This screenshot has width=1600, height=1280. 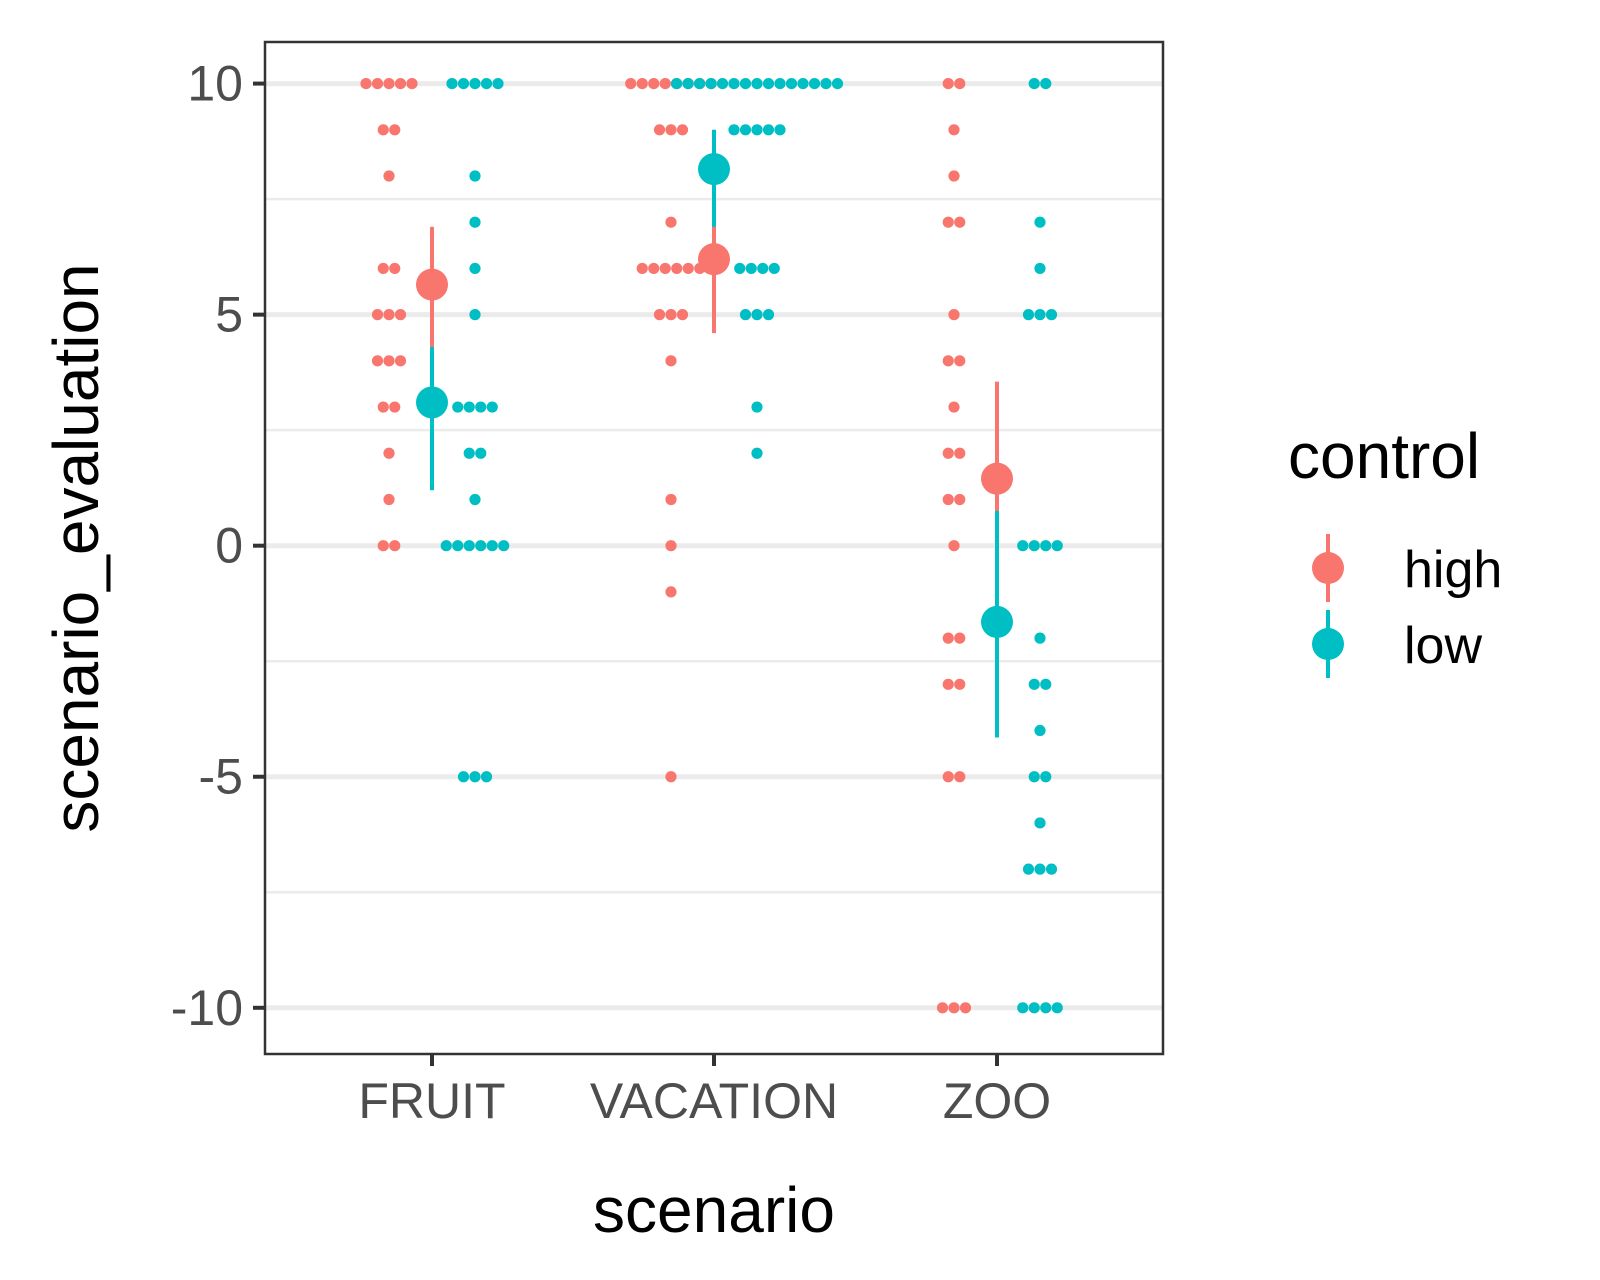 I want to click on summary-mean-low, so click(x=997, y=621).